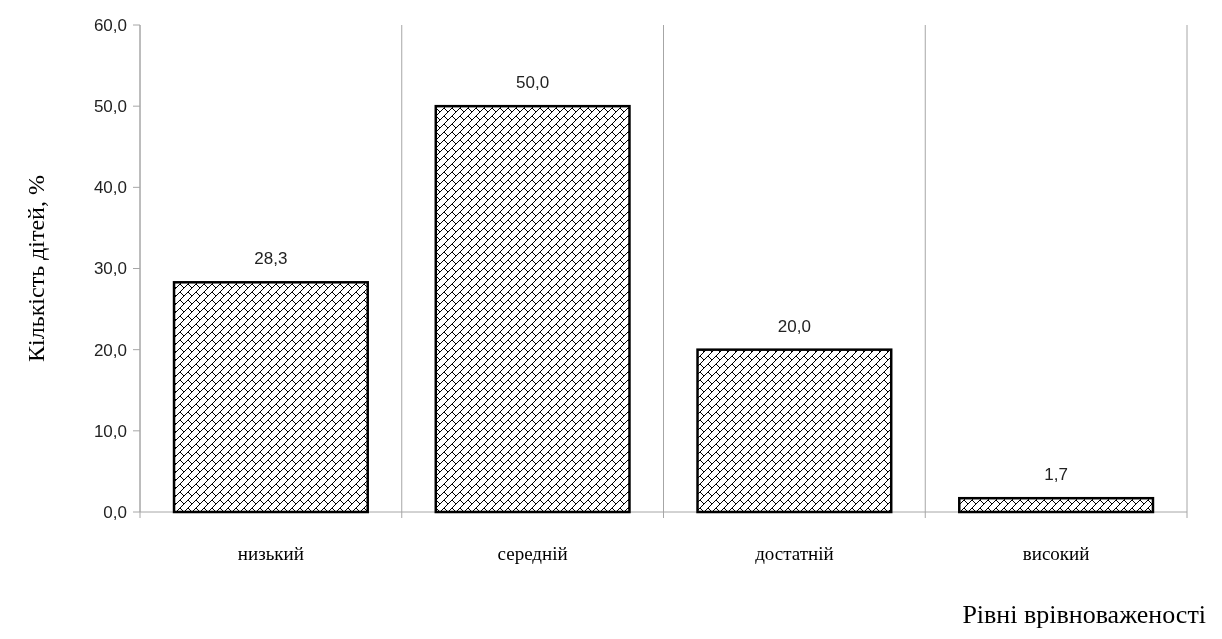  Describe the element at coordinates (1056, 475) in the screenshot. I see `data-label: 1,7` at that location.